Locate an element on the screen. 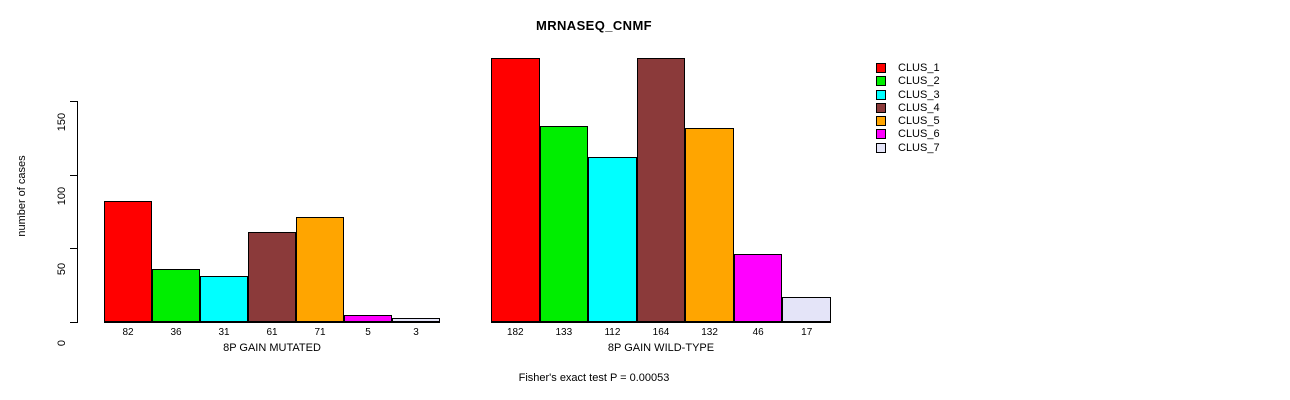 This screenshot has width=1290, height=400. bar-count-label: 182 is located at coordinates (515, 332).